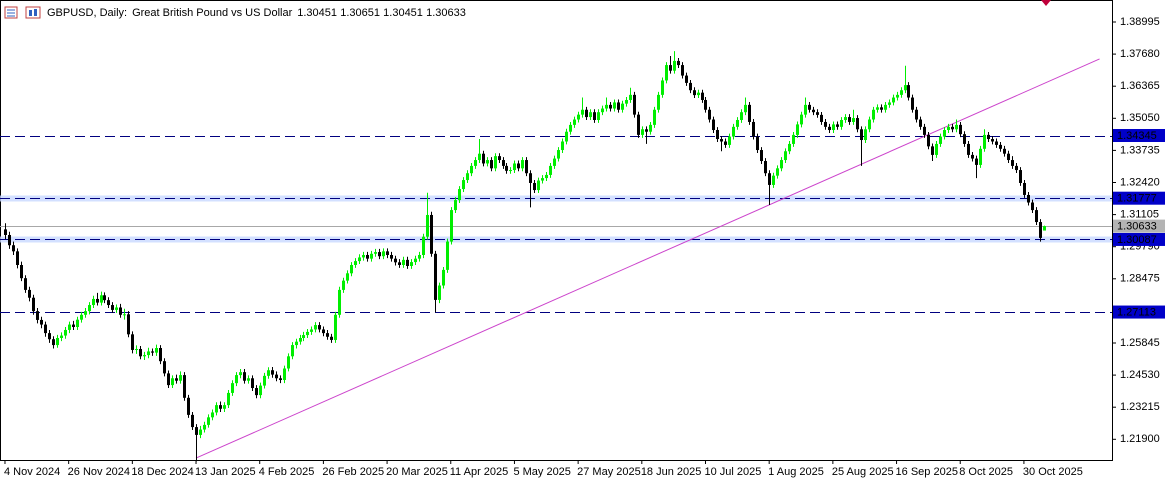 Image resolution: width=1167 pixels, height=483 pixels. Describe the element at coordinates (732, 472) in the screenshot. I see `x-tick-label: 10 Jul 2025` at that location.